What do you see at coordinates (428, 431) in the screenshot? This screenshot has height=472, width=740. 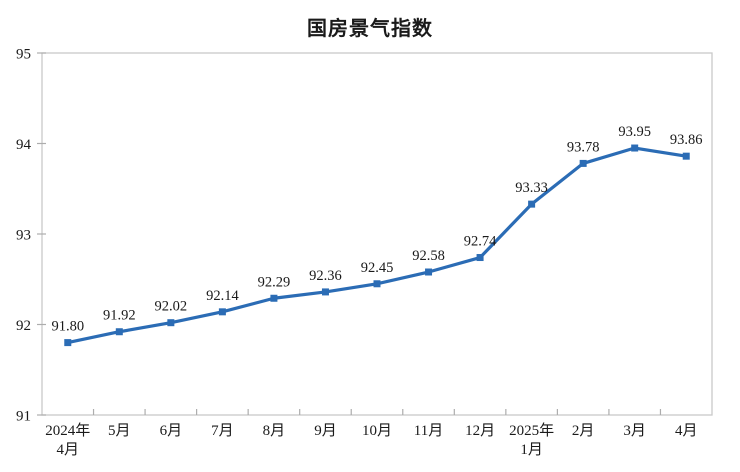 I see `x-axis-label: 11月` at bounding box center [428, 431].